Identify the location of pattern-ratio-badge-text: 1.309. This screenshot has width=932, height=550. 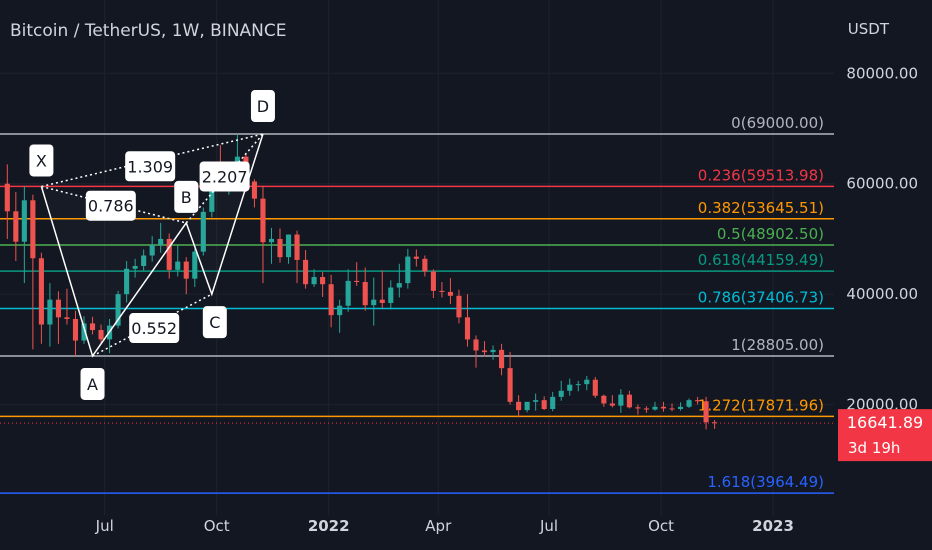
(150, 166).